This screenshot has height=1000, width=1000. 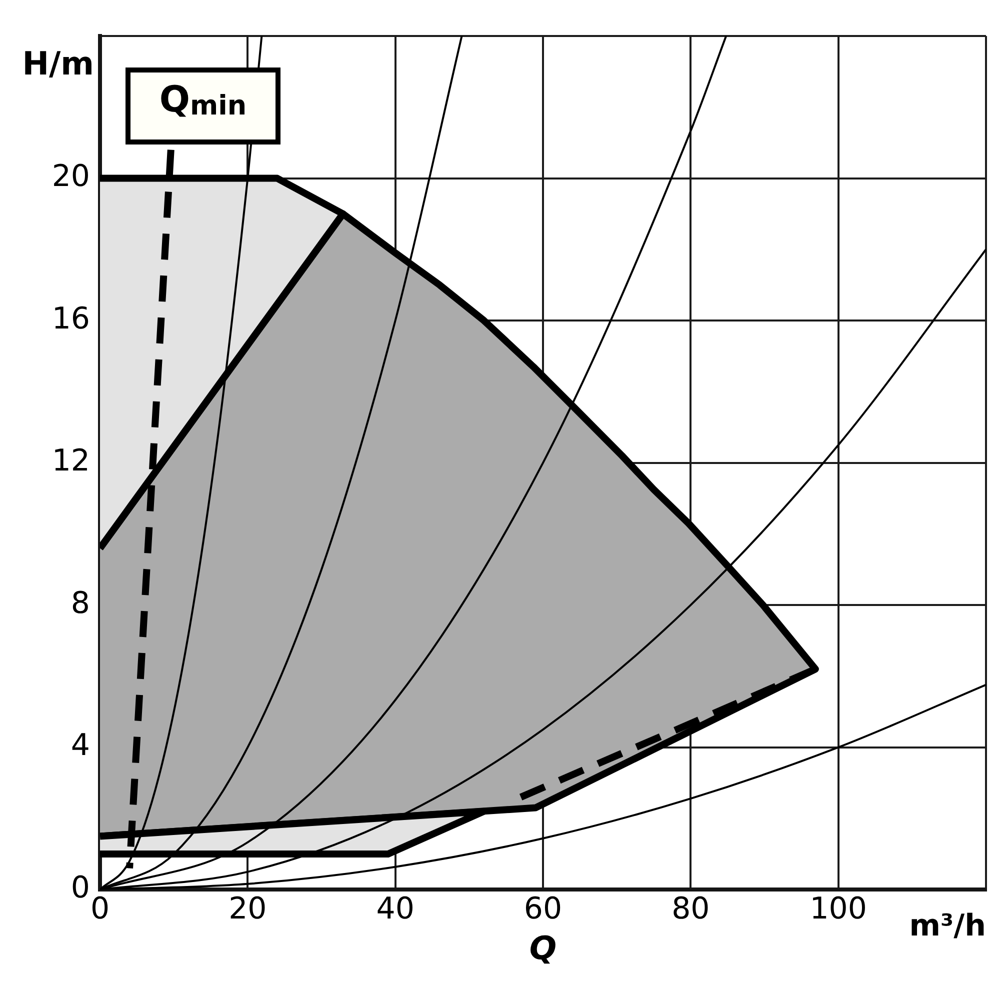 What do you see at coordinates (691, 908) in the screenshot?
I see `x-tick-label: 80` at bounding box center [691, 908].